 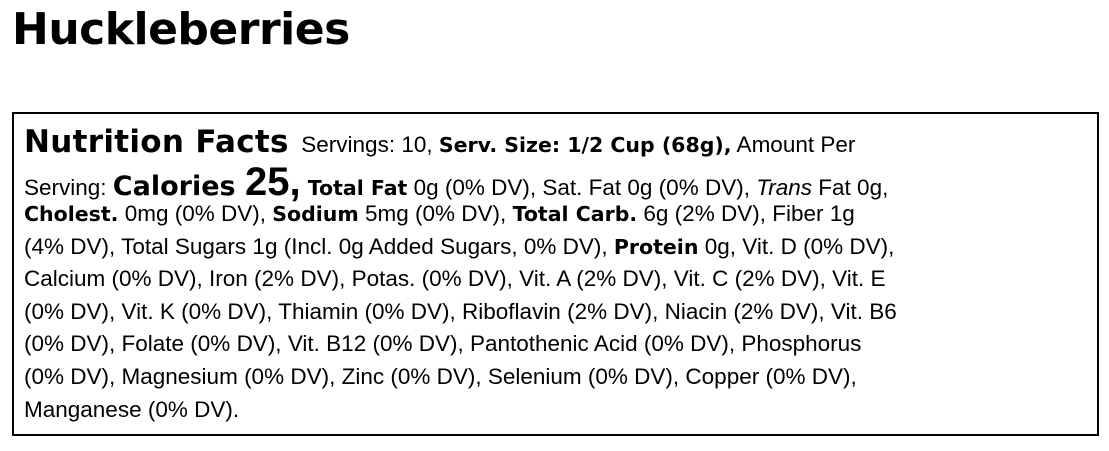 I want to click on nutrient-text: Fat 0g,, so click(x=850, y=187).